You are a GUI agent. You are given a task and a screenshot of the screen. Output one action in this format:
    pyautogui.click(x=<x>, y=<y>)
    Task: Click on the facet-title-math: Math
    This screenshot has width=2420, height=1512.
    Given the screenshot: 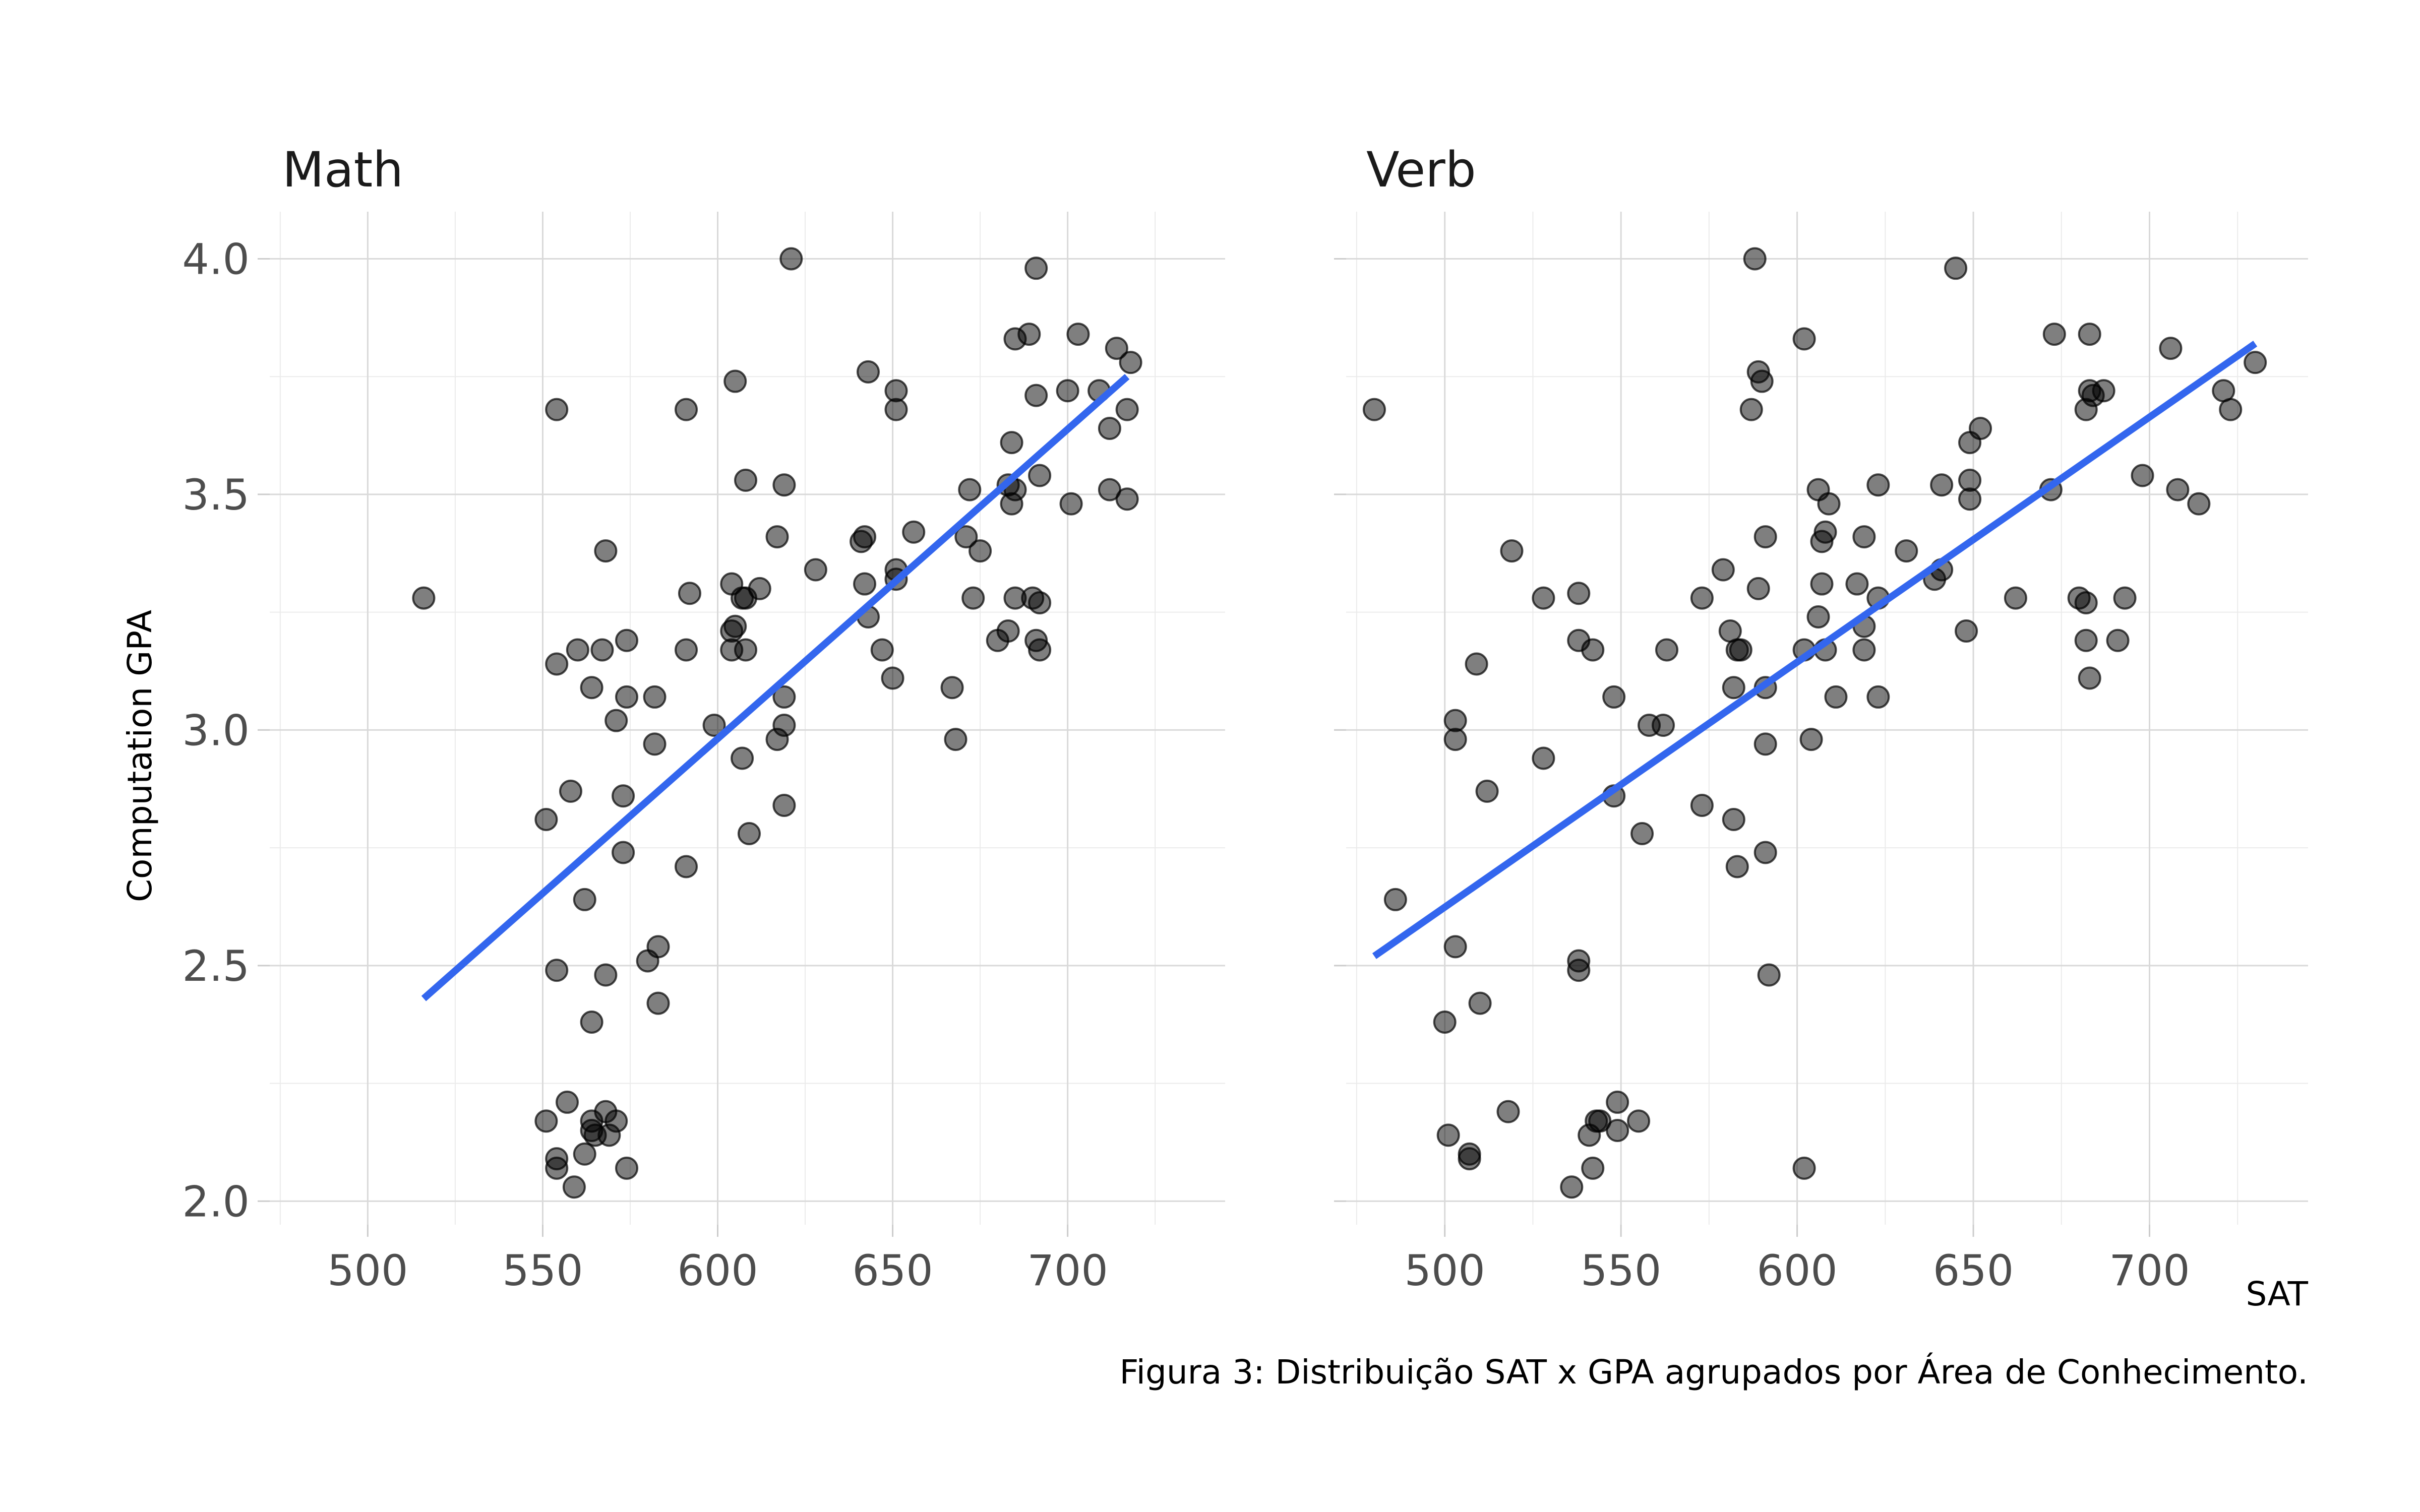 What is the action you would take?
    pyautogui.click(x=342, y=170)
    